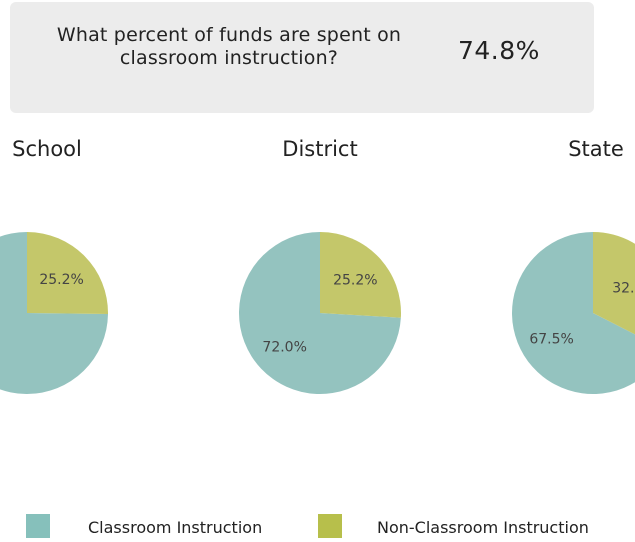 This screenshot has height=542, width=635. Describe the element at coordinates (499, 50) in the screenshot. I see `kpi-value: 74.8%` at that location.